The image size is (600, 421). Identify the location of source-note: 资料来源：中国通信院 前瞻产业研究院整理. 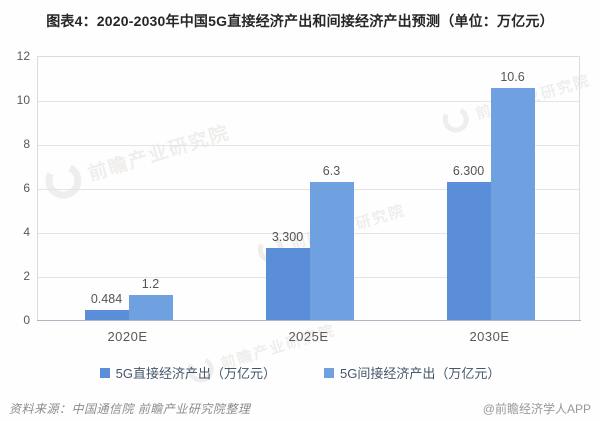
(130, 409).